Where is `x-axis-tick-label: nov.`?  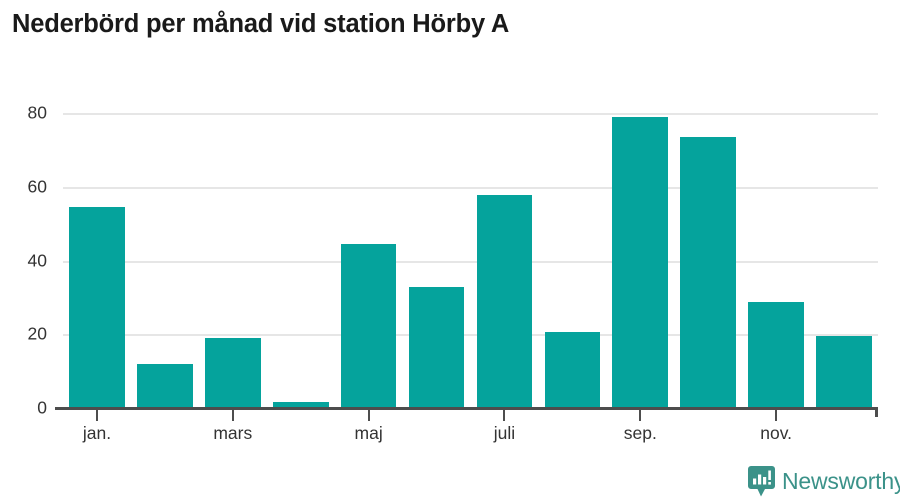
x-axis-tick-label: nov. is located at coordinates (776, 433).